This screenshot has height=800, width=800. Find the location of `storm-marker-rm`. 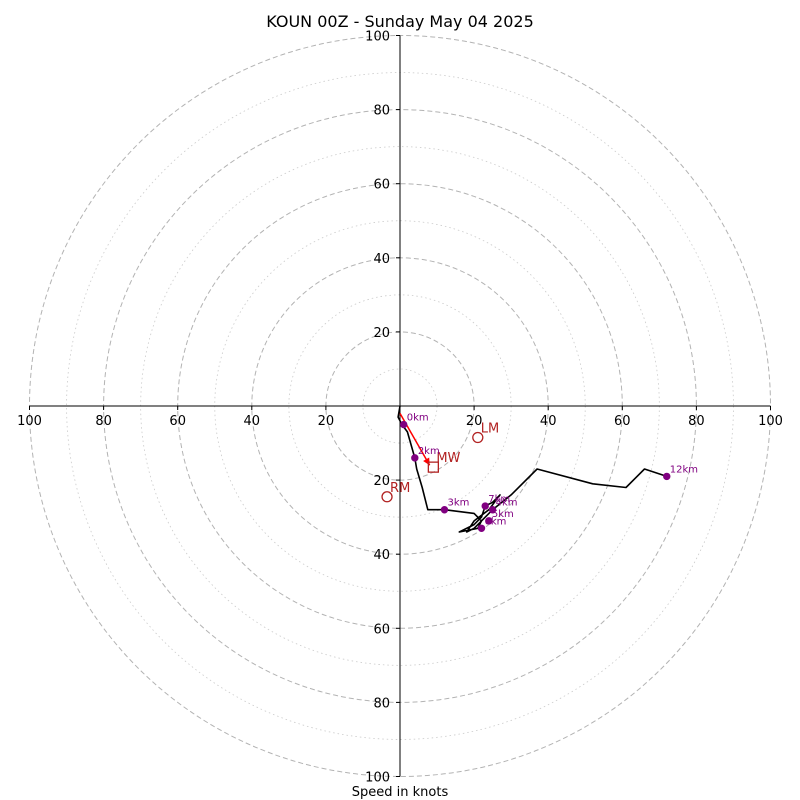

storm-marker-rm is located at coordinates (387, 497).